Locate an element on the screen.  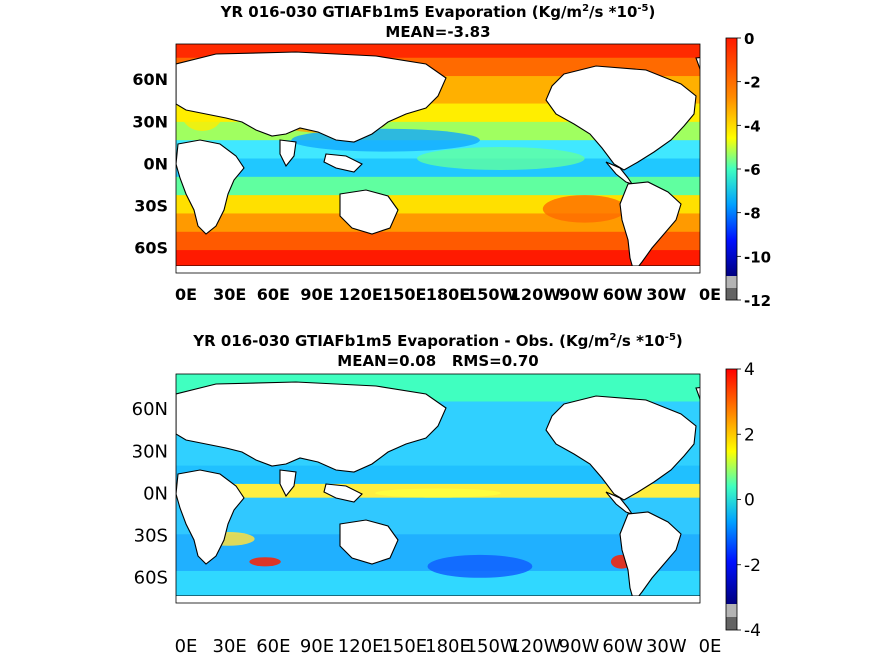
chart1-title-main: YR 016-030 GTIAFb1m5 Evaporation (Kg/m is located at coordinates (401, 12).